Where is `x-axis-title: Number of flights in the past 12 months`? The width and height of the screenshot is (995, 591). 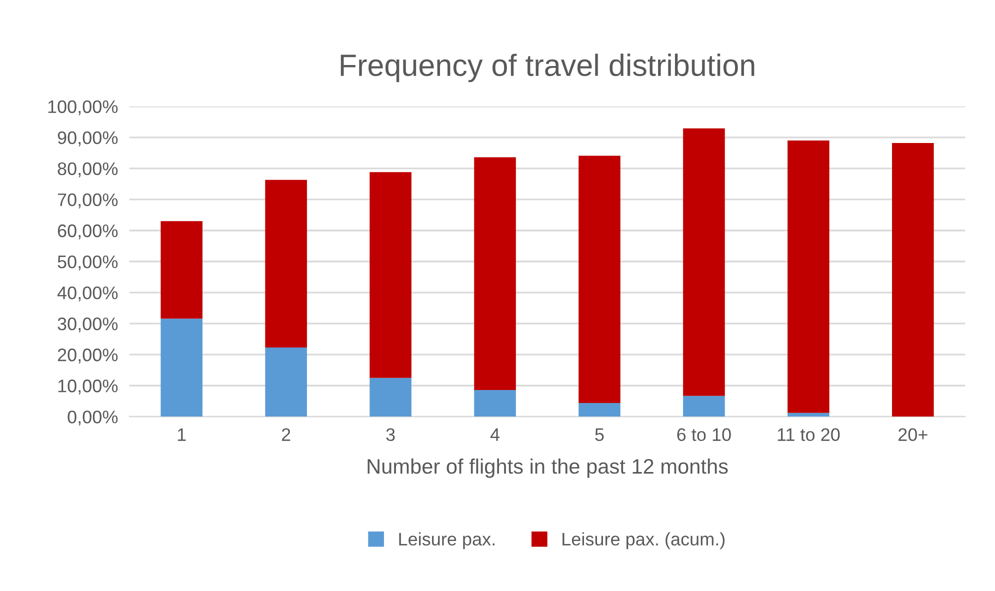 x-axis-title: Number of flights in the past 12 months is located at coordinates (548, 468).